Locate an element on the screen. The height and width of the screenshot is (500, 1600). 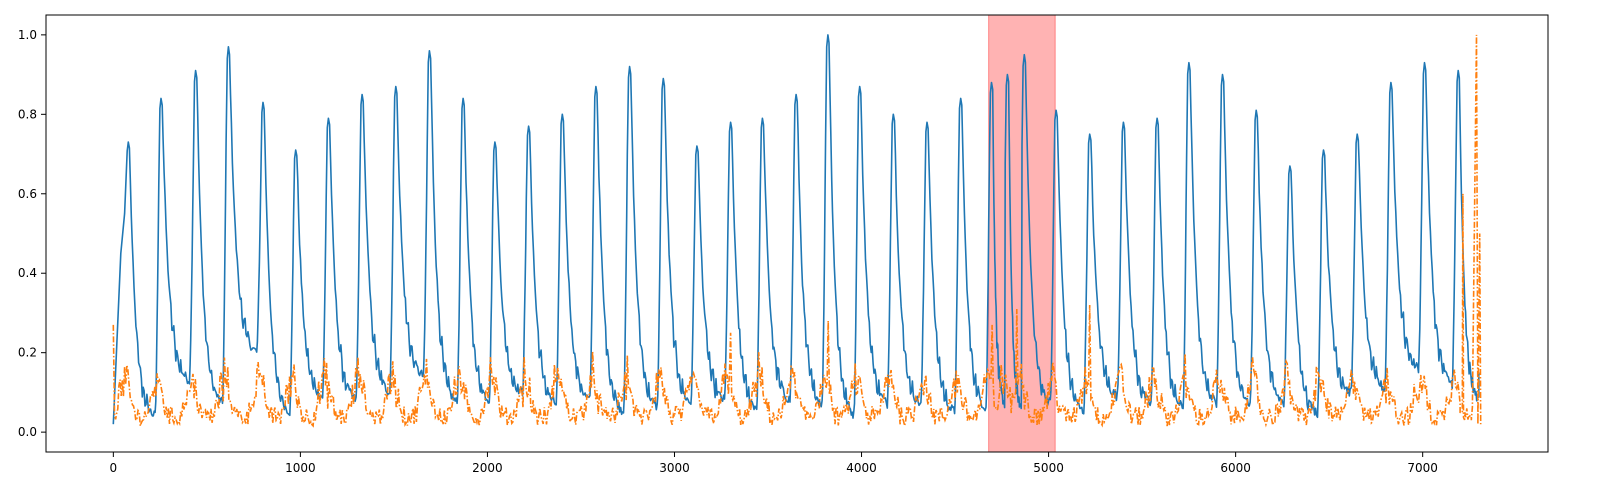
x-tick-label: 2000 is located at coordinates (487, 468).